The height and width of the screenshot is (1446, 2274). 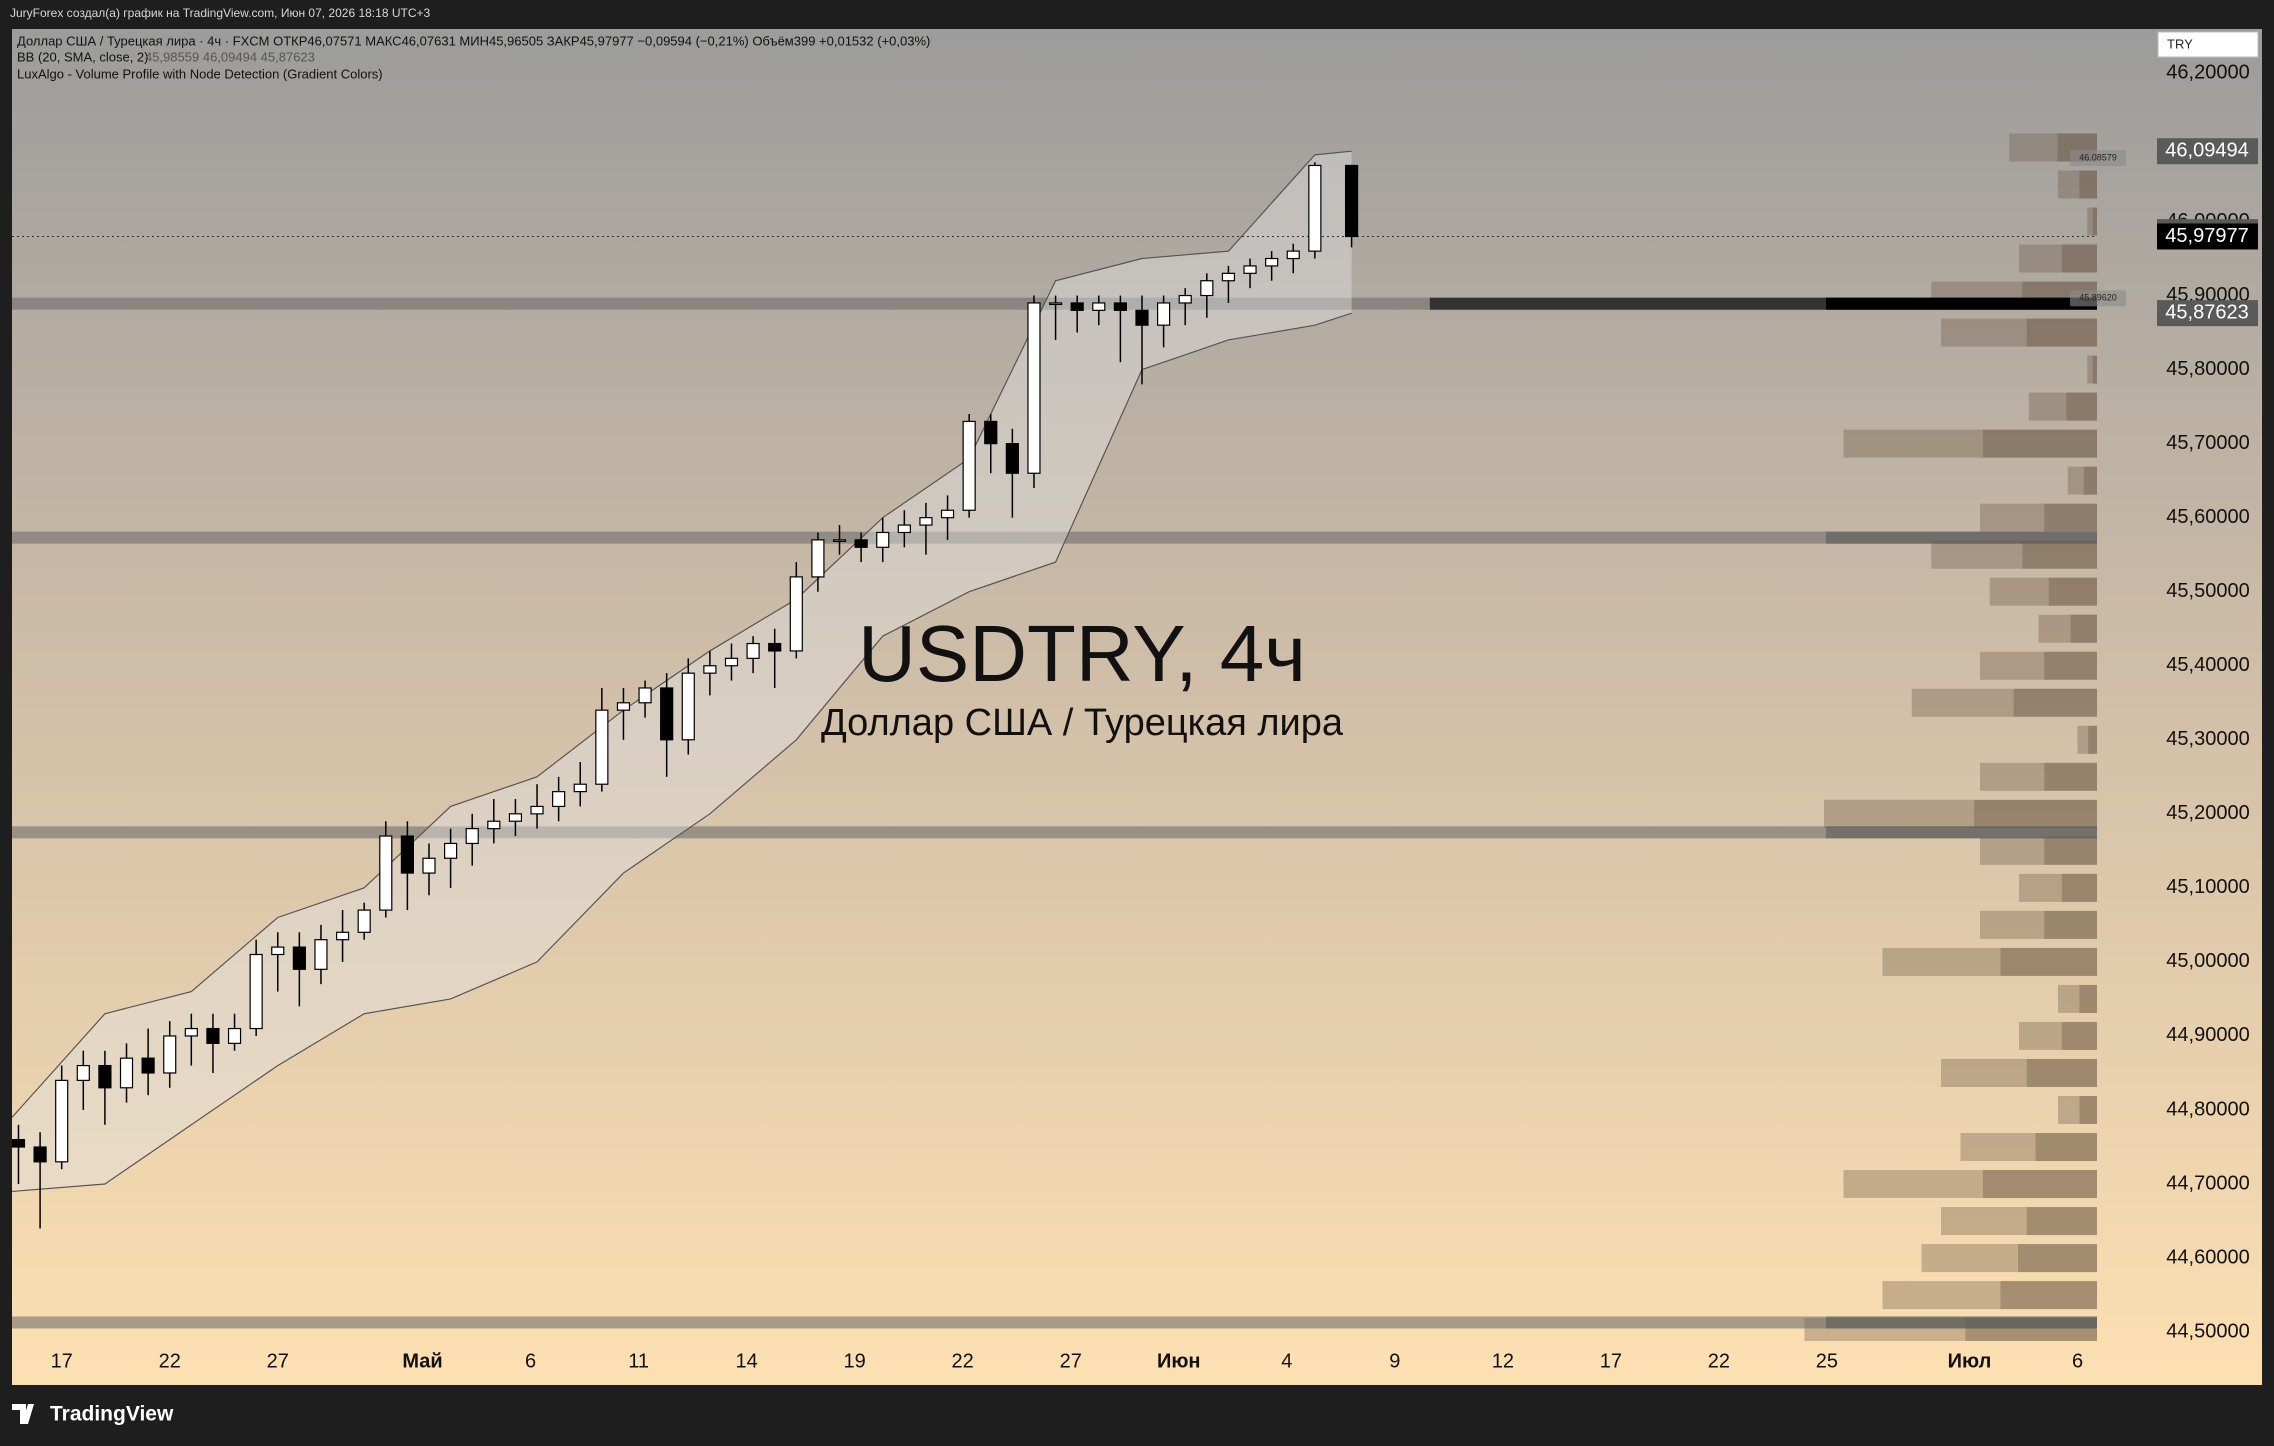 I want to click on y-tick-label: 44,80000, so click(x=2207, y=1109).